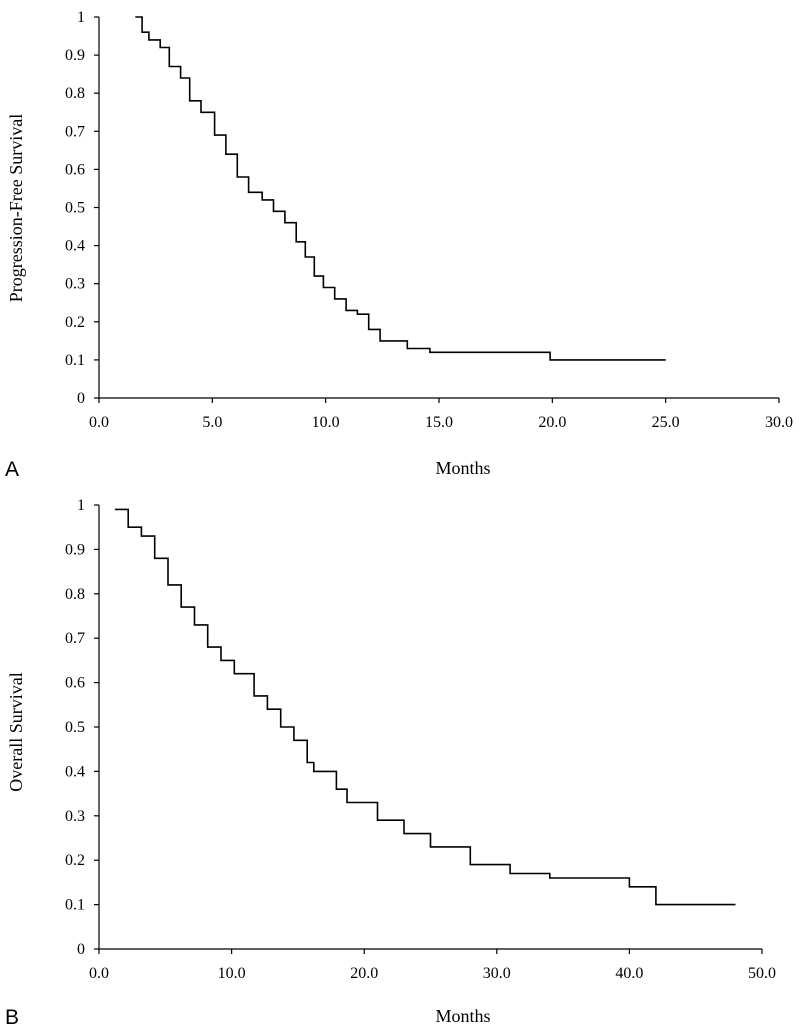 This screenshot has width=800, height=1029. Describe the element at coordinates (666, 422) in the screenshot. I see `panel-a-x-tick-label: 25.0` at that location.